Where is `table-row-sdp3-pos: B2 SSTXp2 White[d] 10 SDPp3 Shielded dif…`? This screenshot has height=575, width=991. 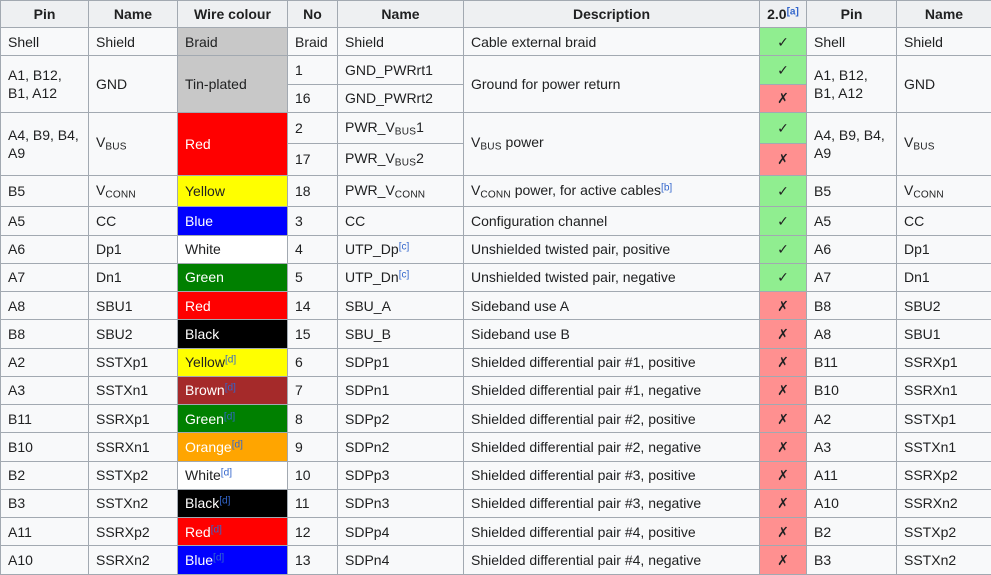 table-row-sdp3-pos: B2 SSTXp2 White[d] 10 SDPp3 Shielded dif… is located at coordinates (495, 475).